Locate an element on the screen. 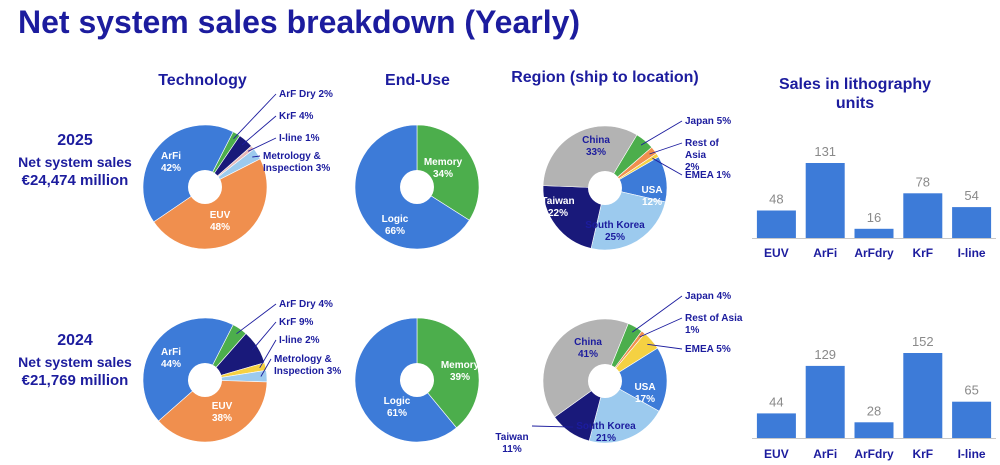 The width and height of the screenshot is (1000, 465). slice-label-south-korea: South Korea 25% is located at coordinates (615, 231).